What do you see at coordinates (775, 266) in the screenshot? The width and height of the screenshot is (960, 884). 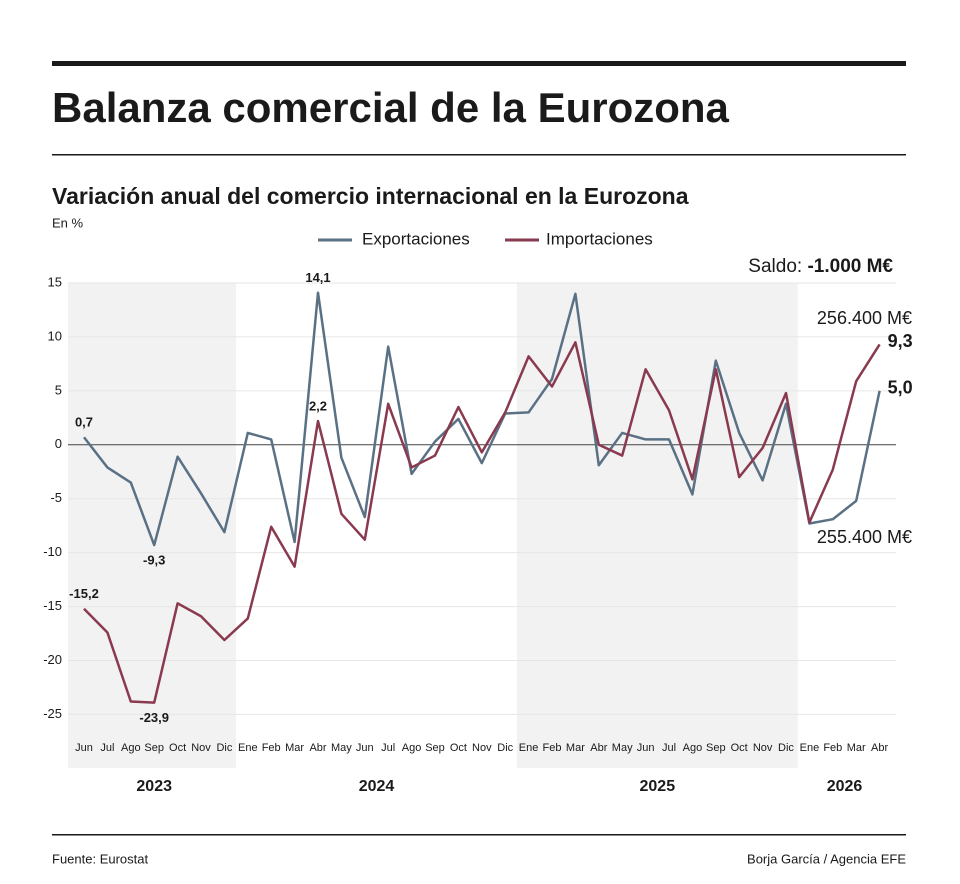 I see `balance-label: Saldo:` at bounding box center [775, 266].